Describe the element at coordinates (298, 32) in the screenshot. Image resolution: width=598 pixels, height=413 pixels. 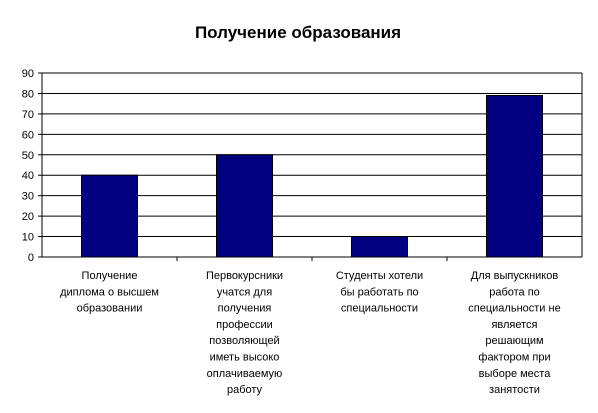
I see `chart-title: Получение образования` at that location.